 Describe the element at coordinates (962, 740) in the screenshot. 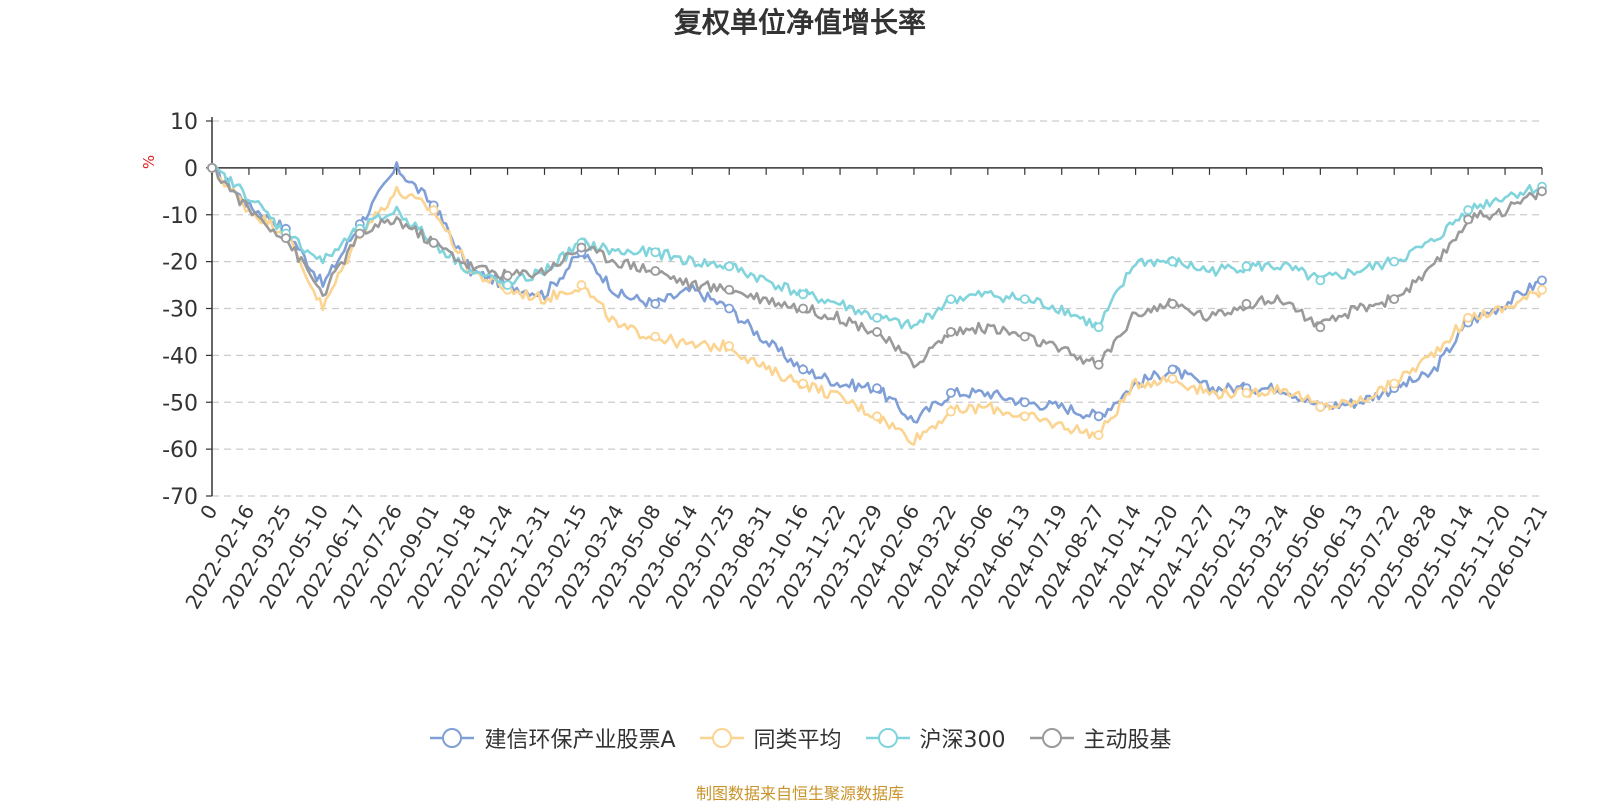

I see `legend-label: 沪深300` at that location.